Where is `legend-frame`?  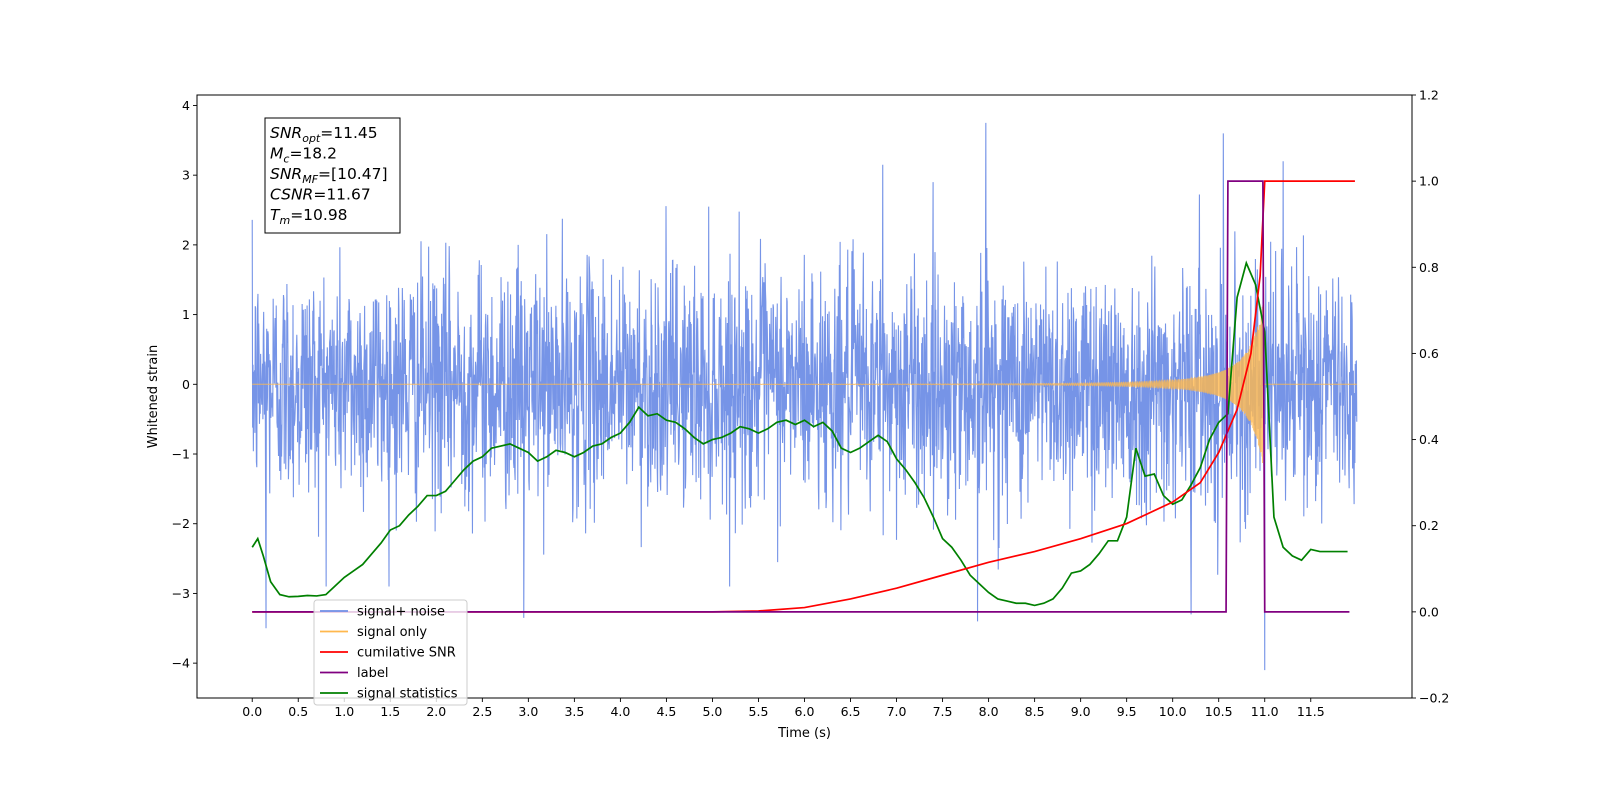 legend-frame is located at coordinates (390, 652).